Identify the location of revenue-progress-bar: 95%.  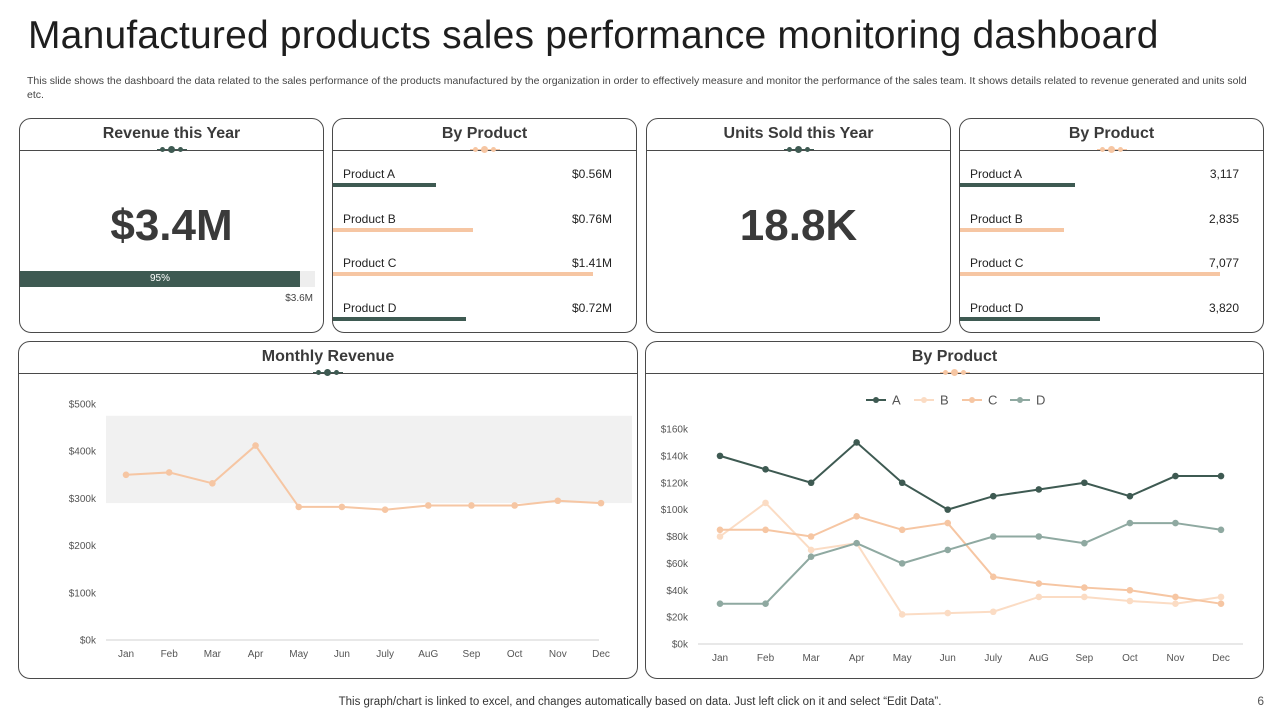
(167, 279).